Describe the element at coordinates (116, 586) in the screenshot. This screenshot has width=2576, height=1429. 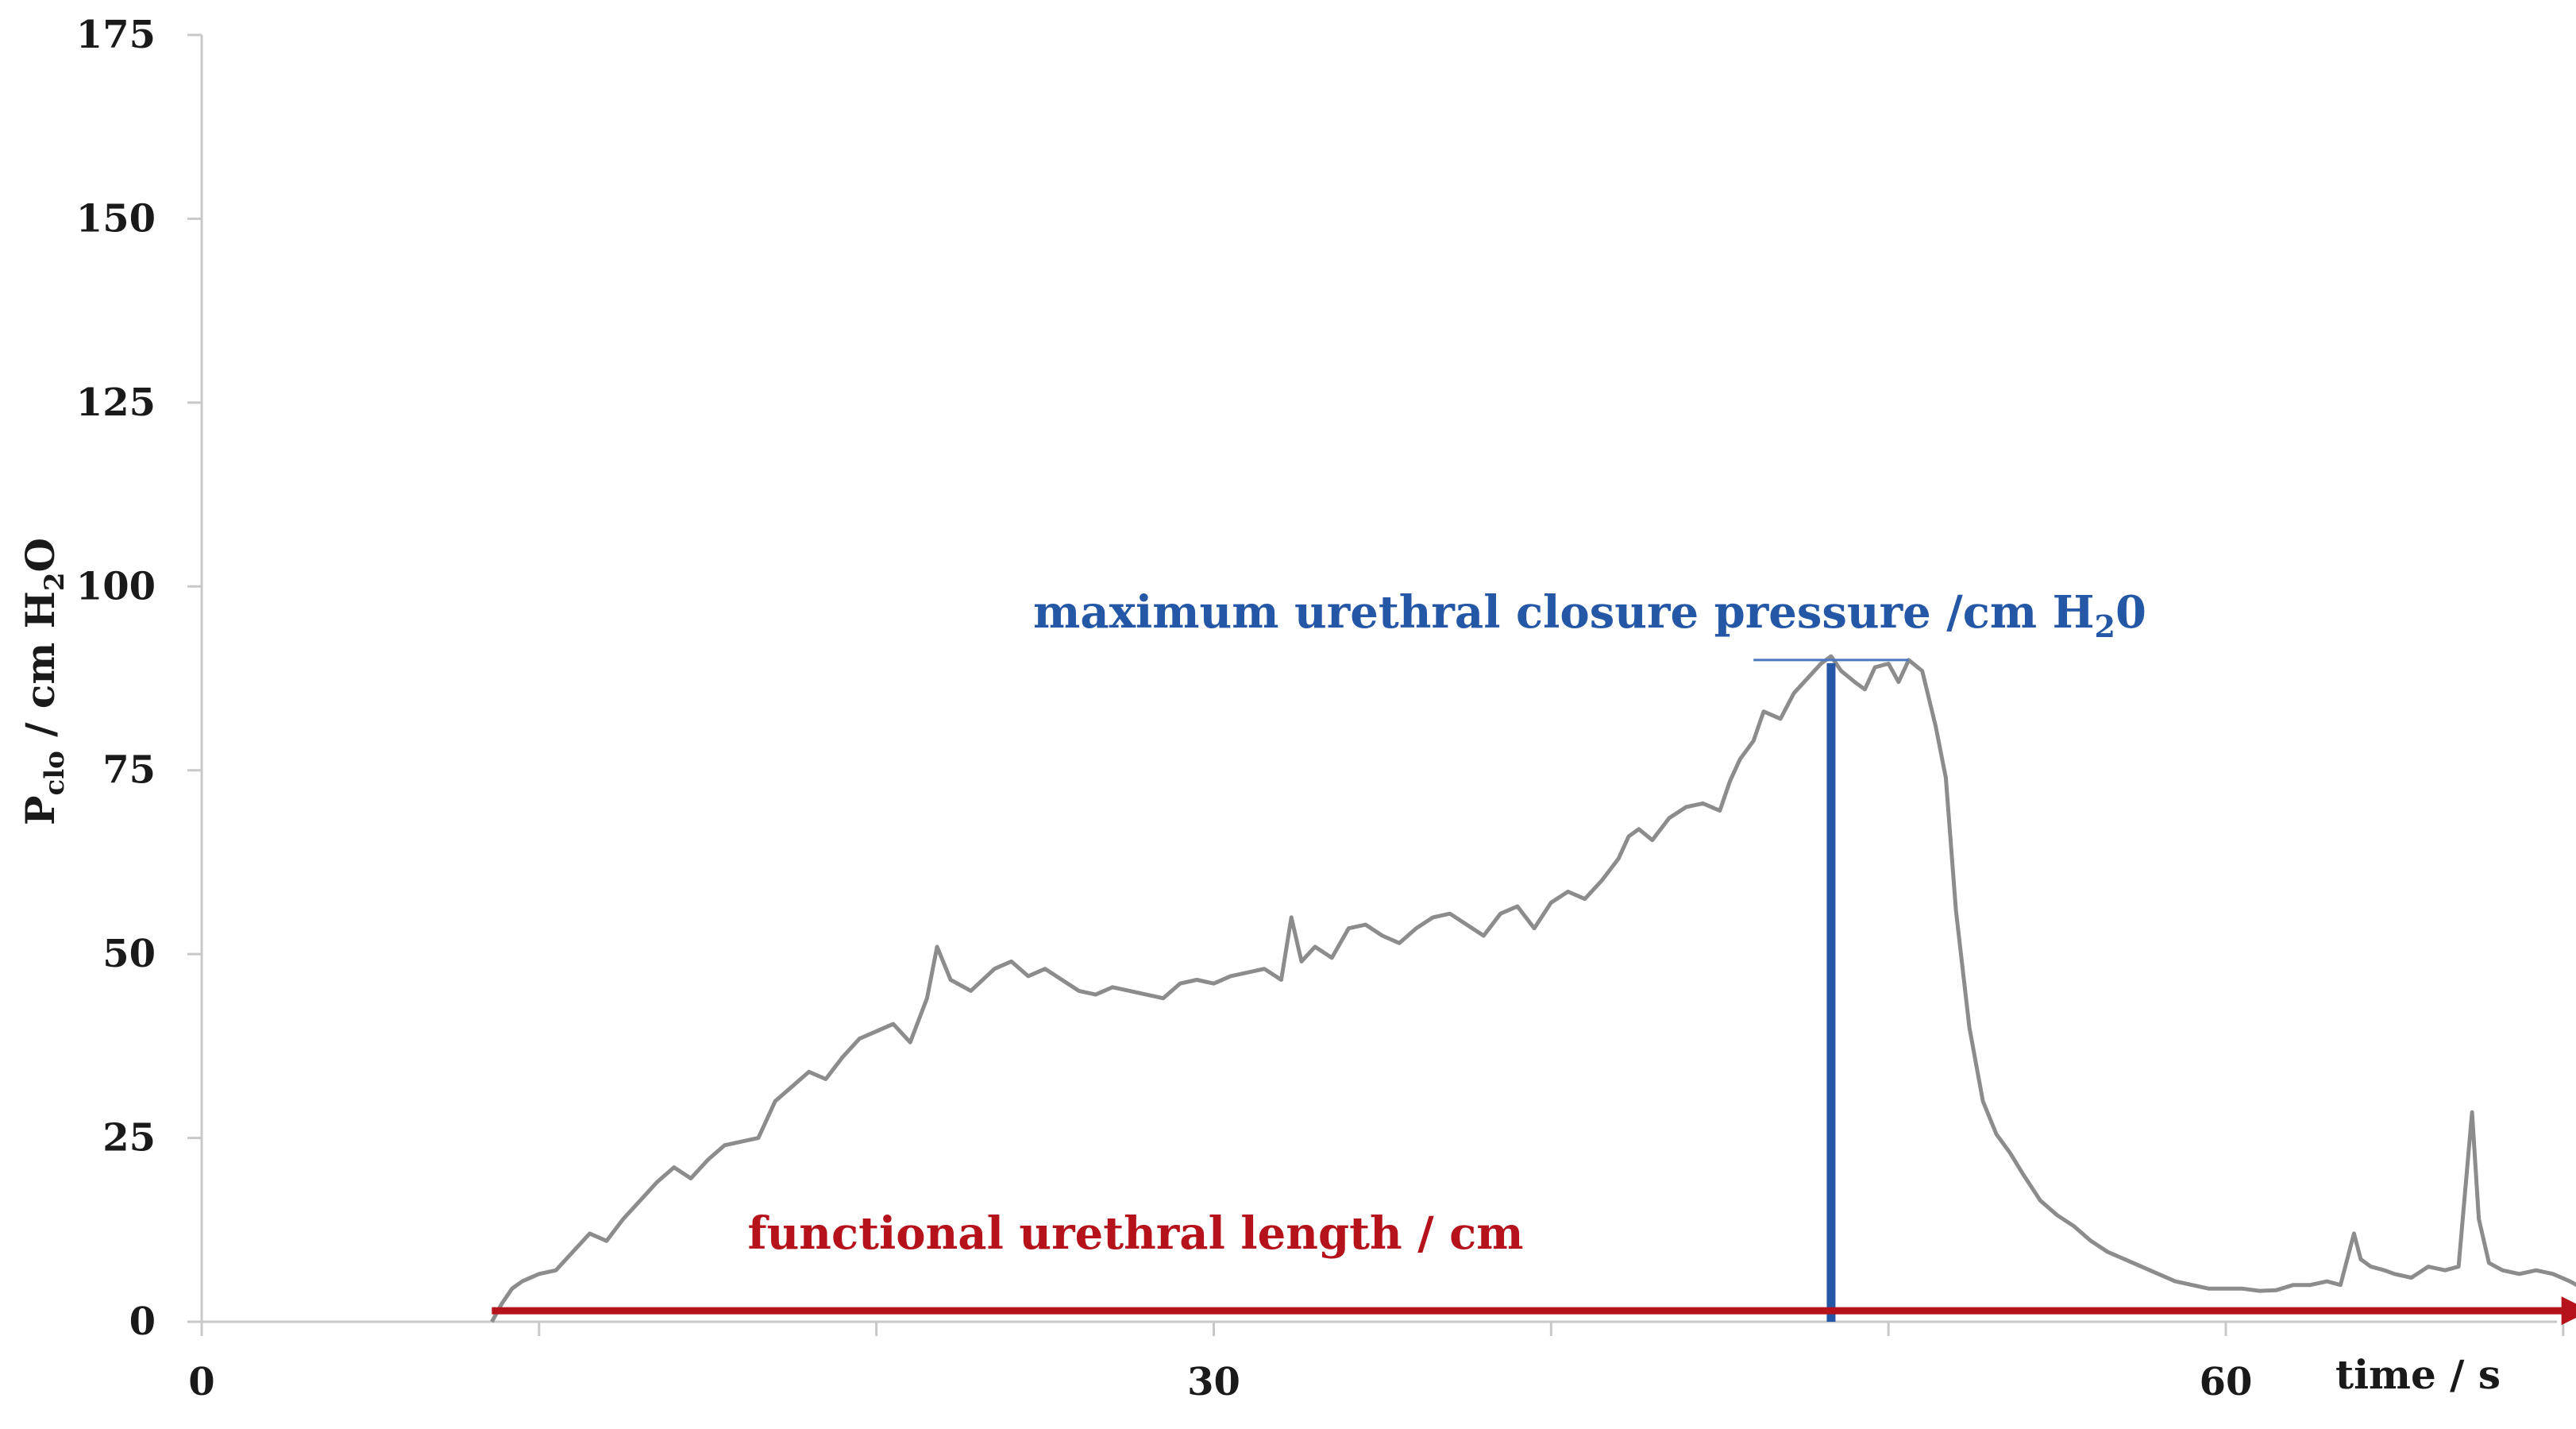
I see `y-tick-label: 100` at that location.